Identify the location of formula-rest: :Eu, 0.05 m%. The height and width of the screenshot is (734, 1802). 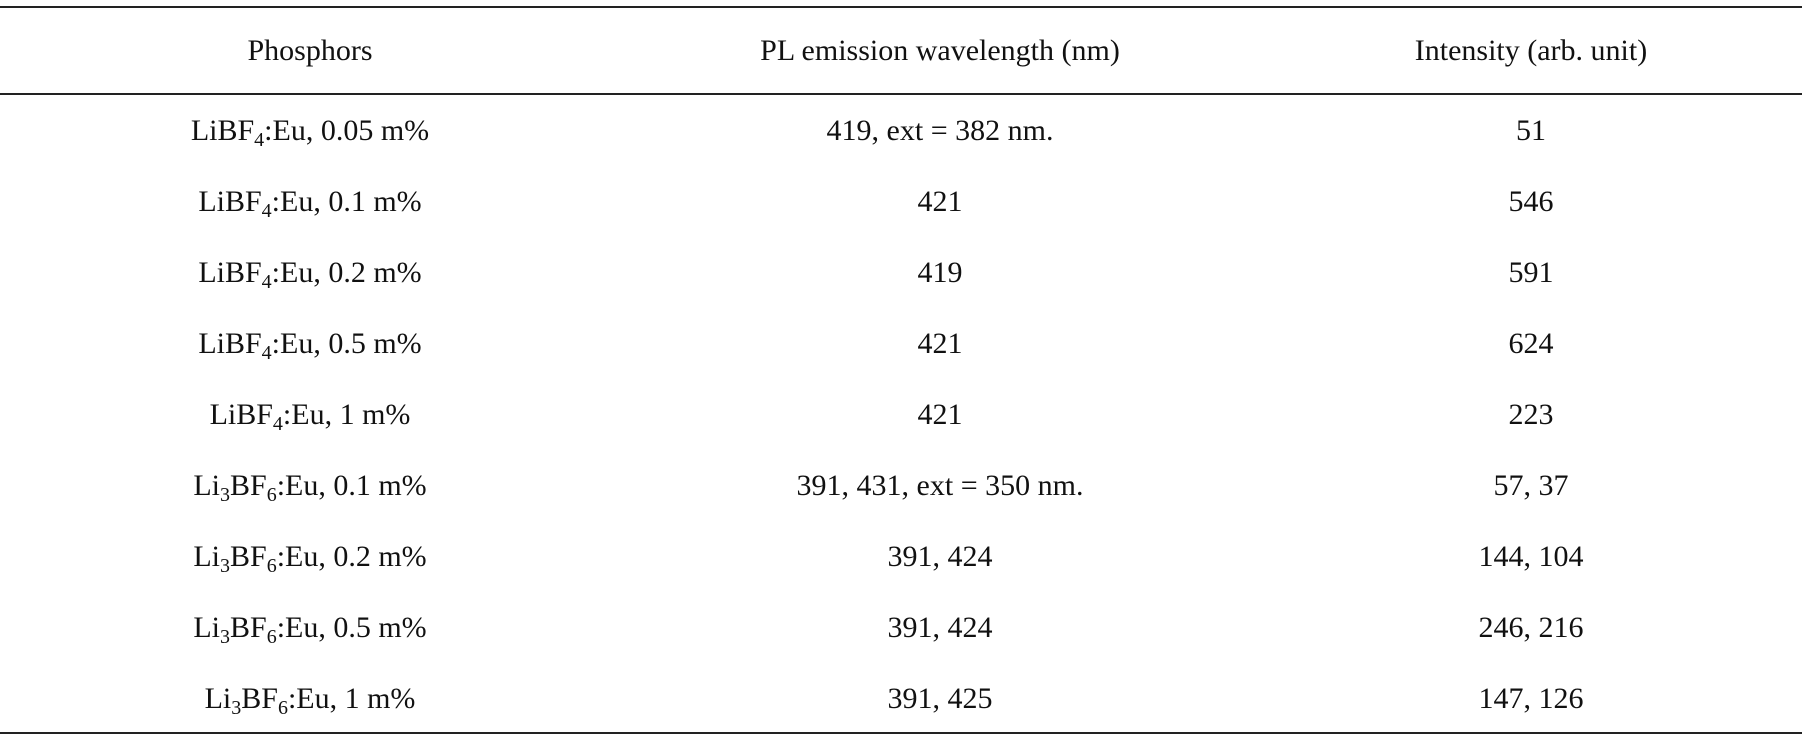
(347, 130).